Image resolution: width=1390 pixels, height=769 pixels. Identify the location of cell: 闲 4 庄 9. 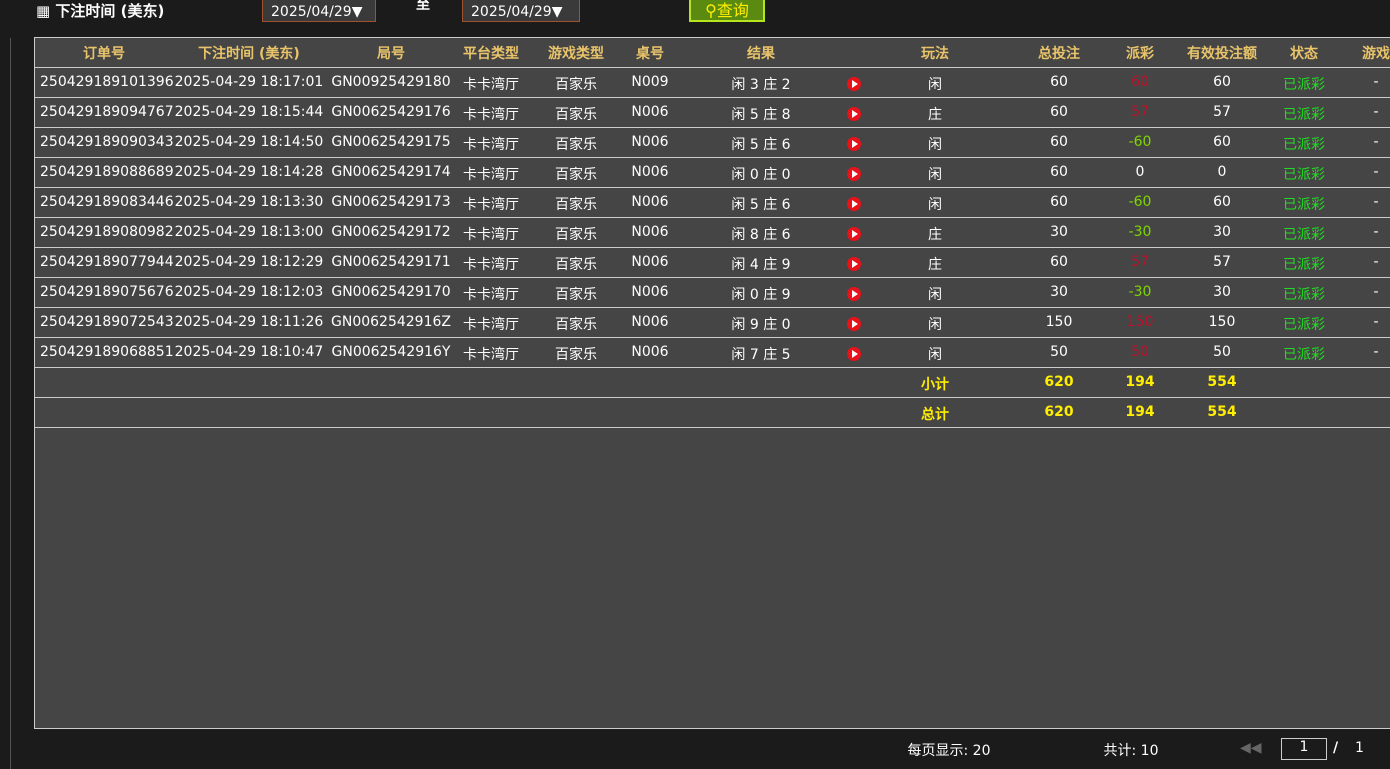
(761, 265).